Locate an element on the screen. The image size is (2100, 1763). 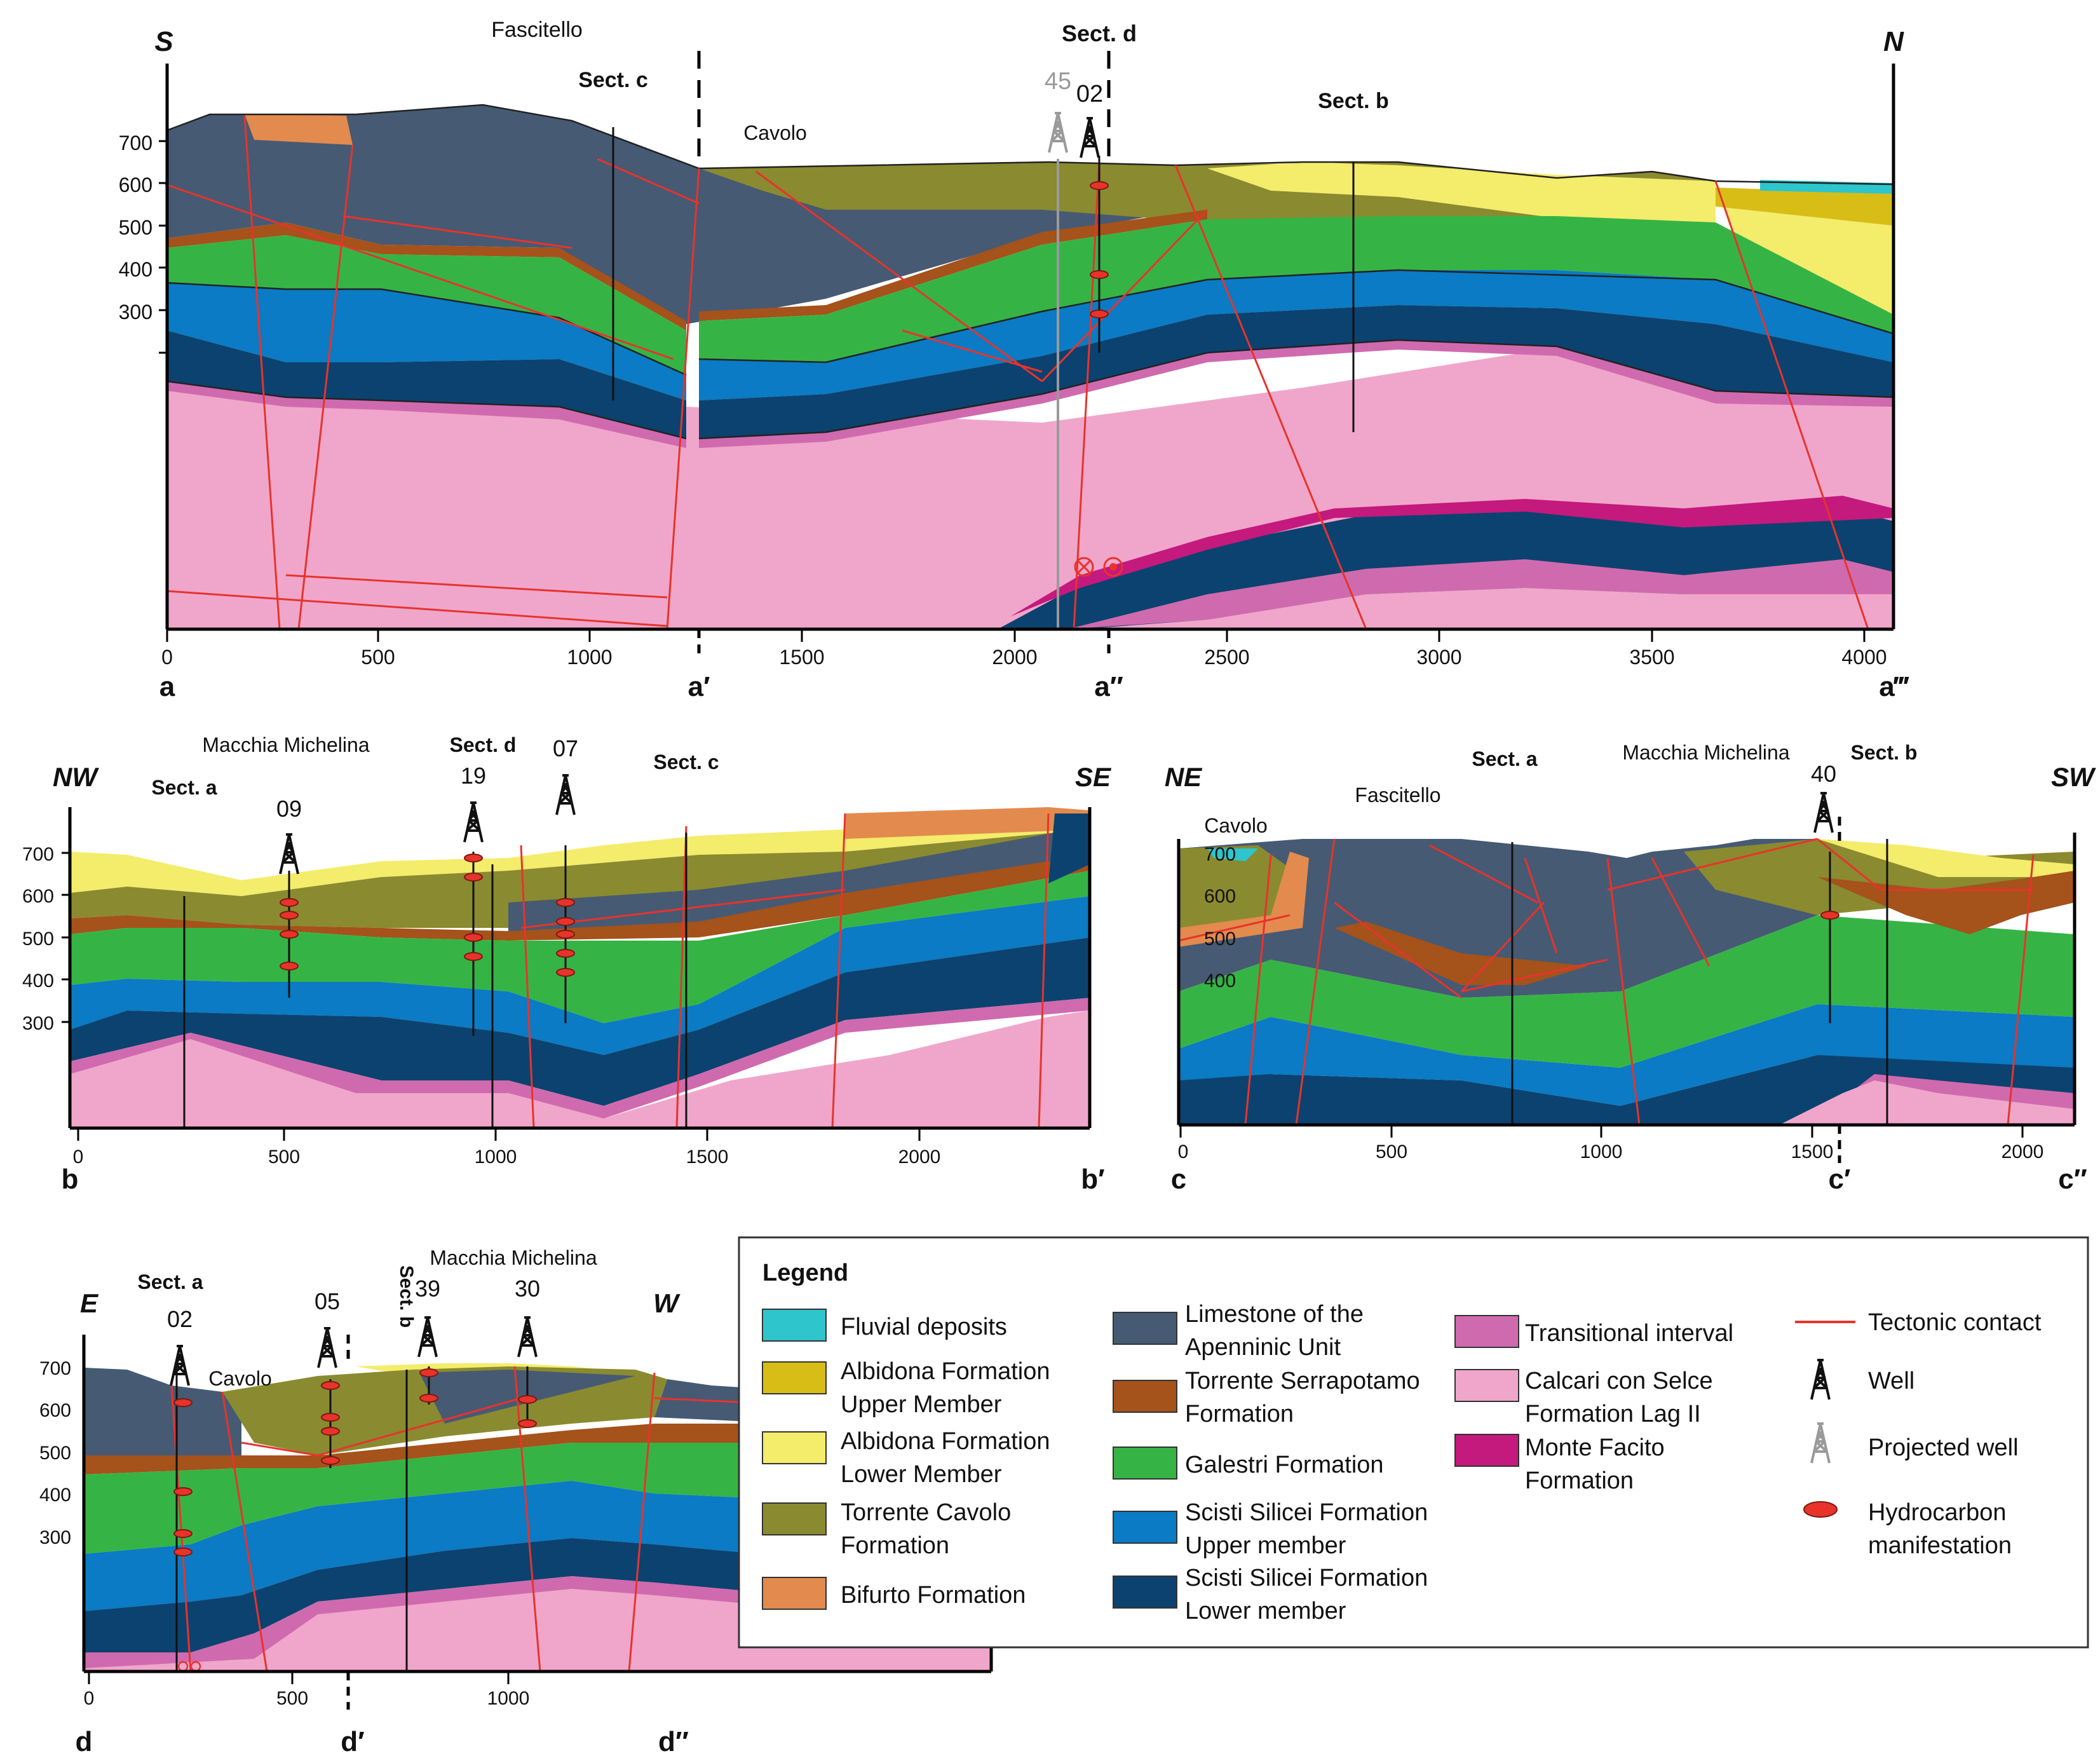
swatch-monte-facito is located at coordinates (1486, 1451).